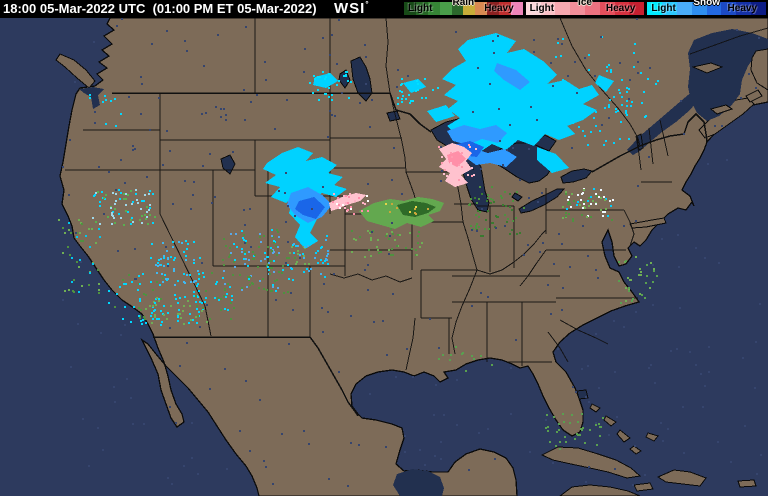  What do you see at coordinates (604, 83) in the screenshot?
I see `snow-patch-ontario-ne` at bounding box center [604, 83].